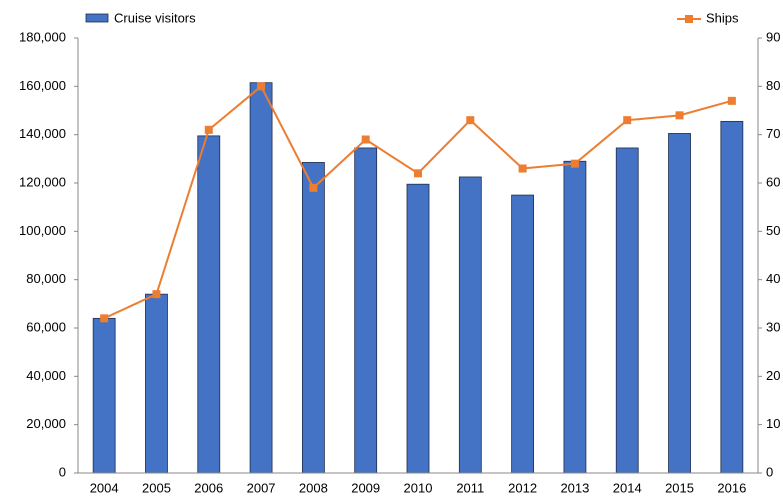 This screenshot has height=496, width=783. I want to click on y2-tick-label: 20, so click(773, 375).